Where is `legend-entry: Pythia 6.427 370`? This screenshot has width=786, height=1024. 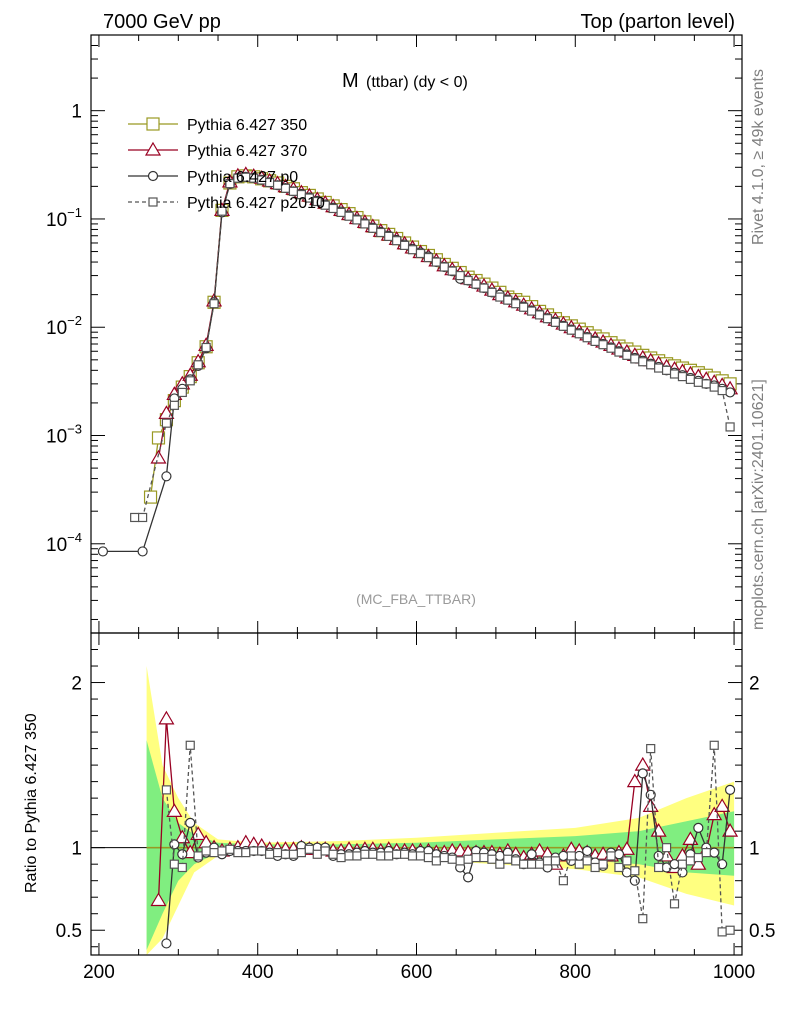
legend-entry: Pythia 6.427 370 is located at coordinates (217, 150).